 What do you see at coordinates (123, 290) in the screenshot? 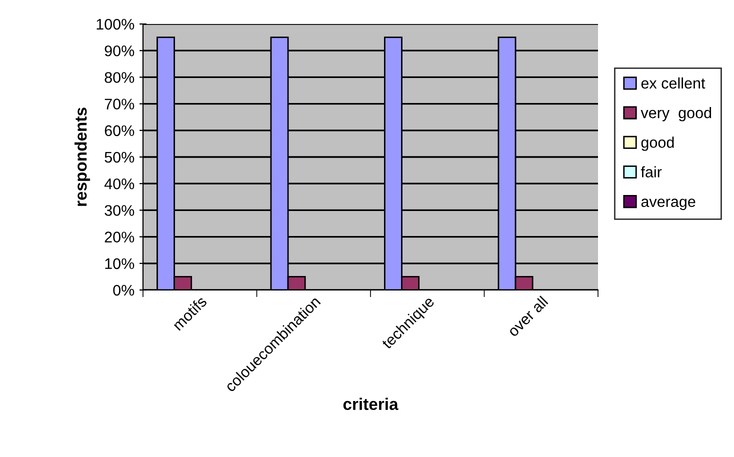
I see `y-tick-label: 0%` at bounding box center [123, 290].